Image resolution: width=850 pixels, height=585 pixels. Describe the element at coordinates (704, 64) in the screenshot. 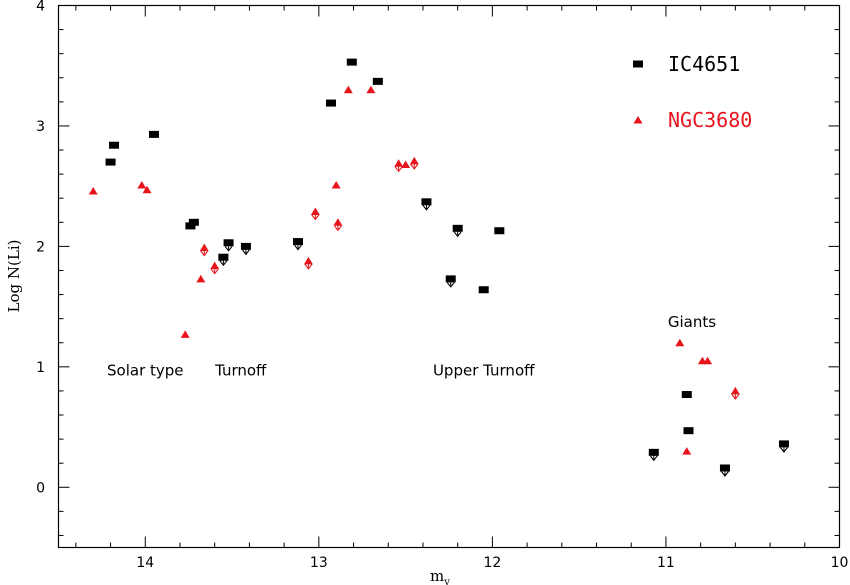

I see `legend-label-ic4651: IC4651` at that location.